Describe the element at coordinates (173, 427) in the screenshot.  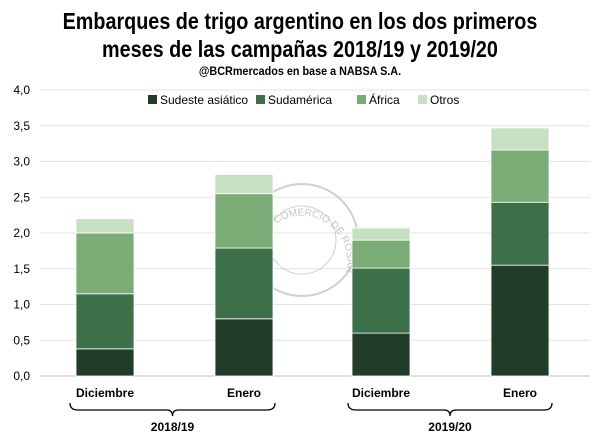
I see `group-label: 2018/19` at that location.